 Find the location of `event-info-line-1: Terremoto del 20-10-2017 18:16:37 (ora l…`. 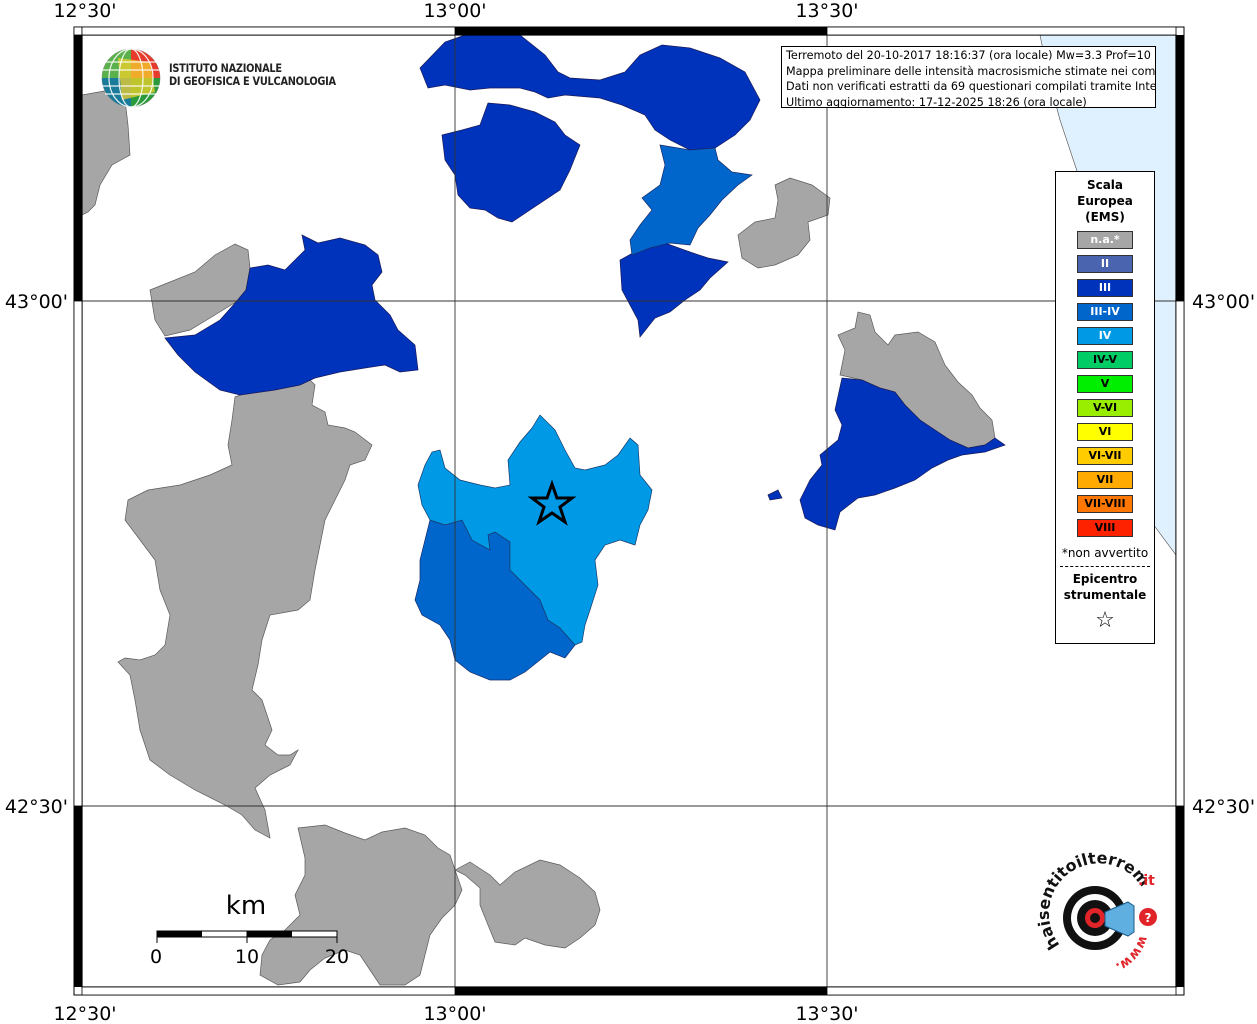

event-info-line-1: Terremoto del 20-10-2017 18:16:37 (ora l… is located at coordinates (971, 55).